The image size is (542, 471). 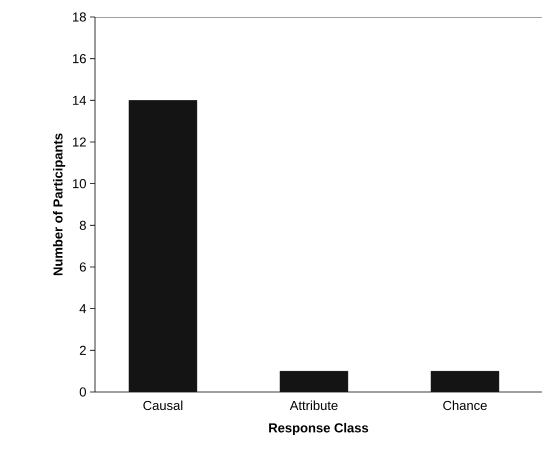 What do you see at coordinates (79, 100) in the screenshot?
I see `y-tick-label: 14` at bounding box center [79, 100].